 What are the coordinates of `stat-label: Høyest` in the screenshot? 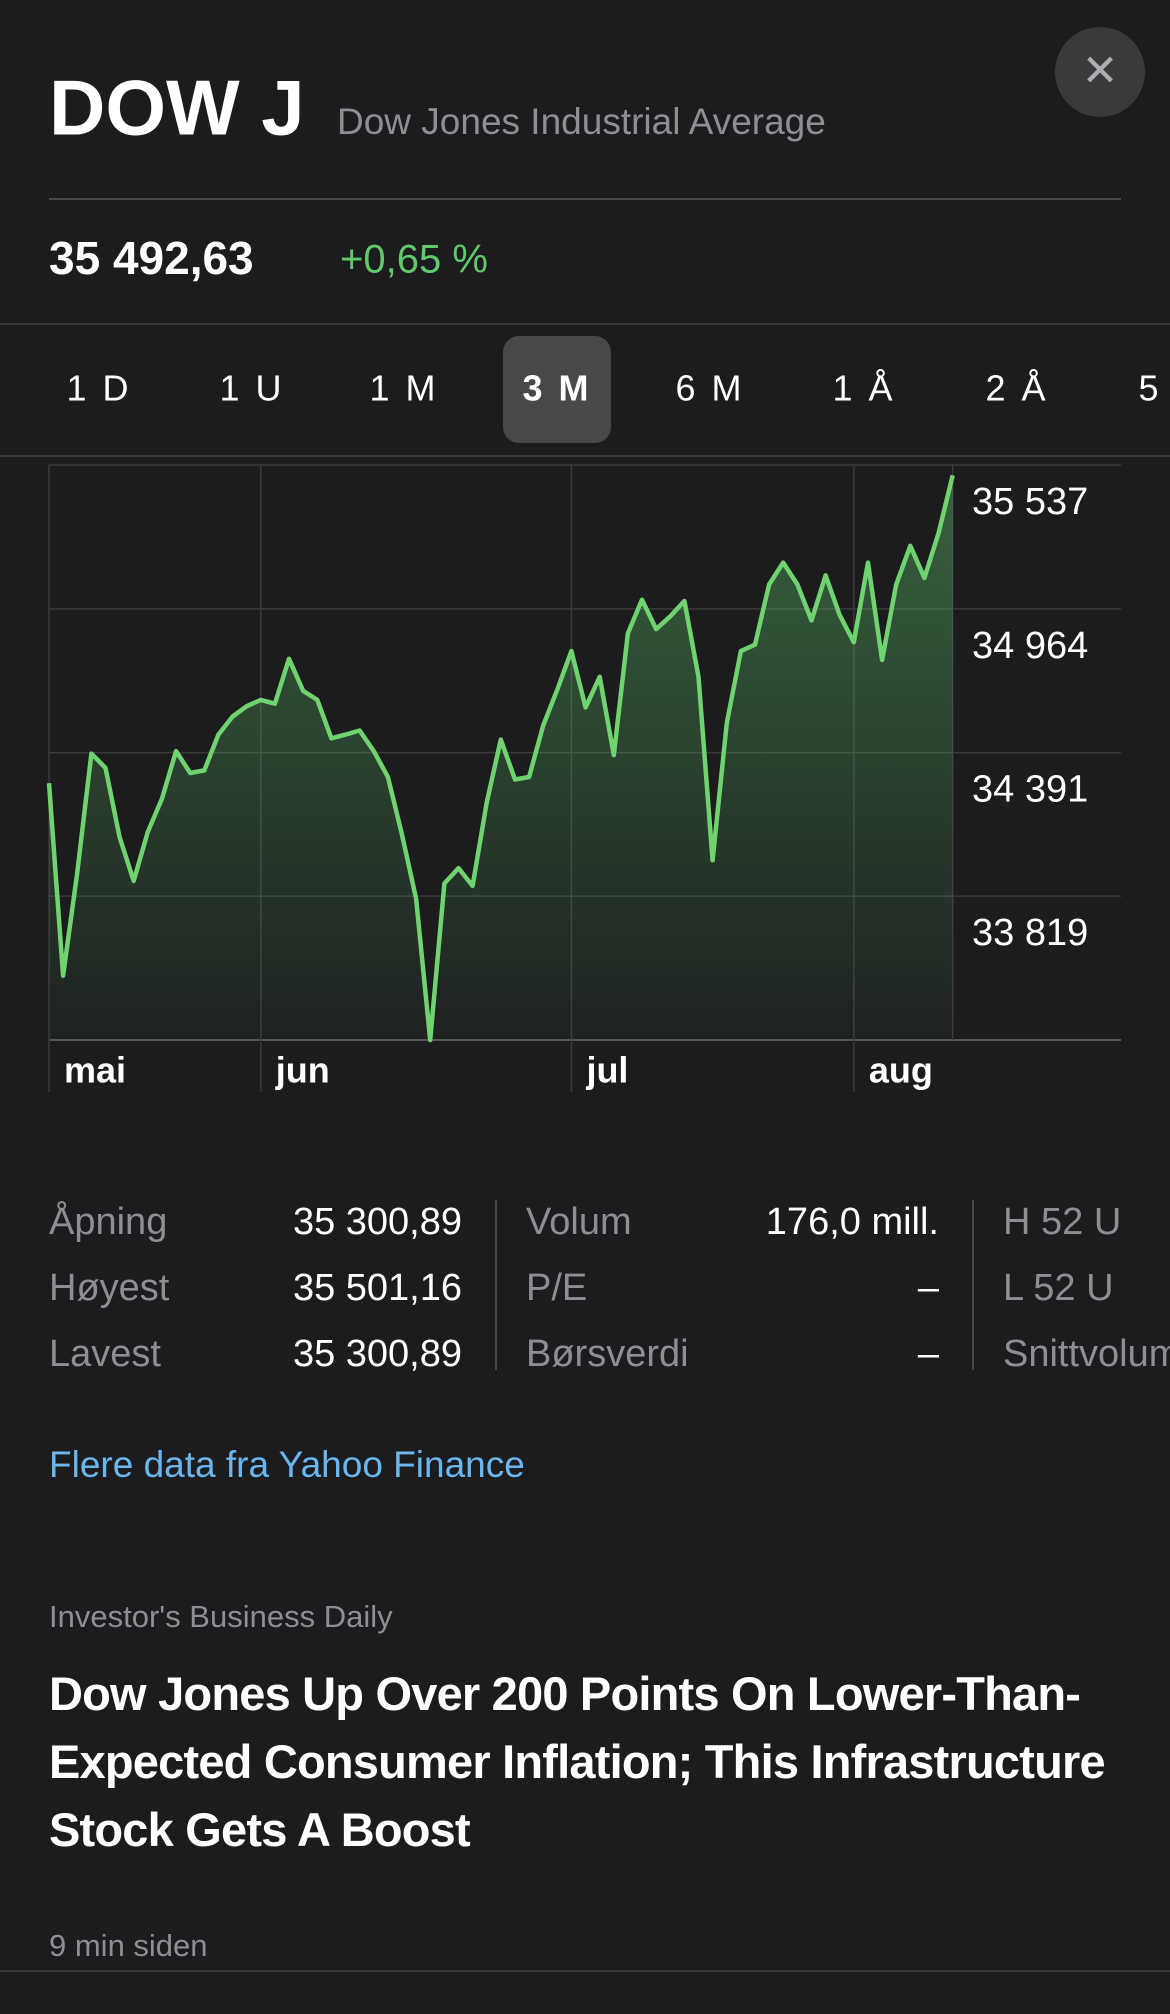 It's located at (109, 1288).